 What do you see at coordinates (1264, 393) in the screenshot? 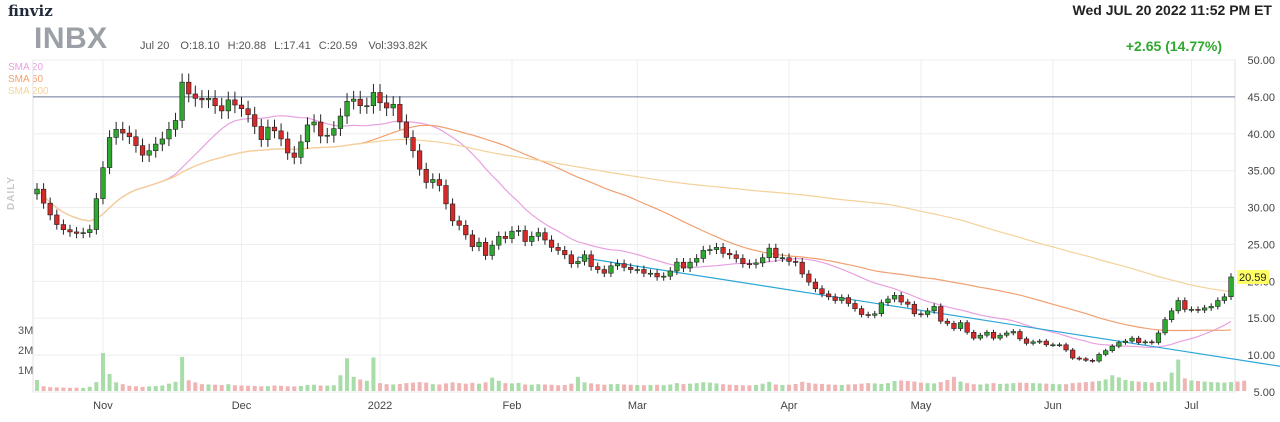
I see `y-tick-label: 5.00` at bounding box center [1264, 393].